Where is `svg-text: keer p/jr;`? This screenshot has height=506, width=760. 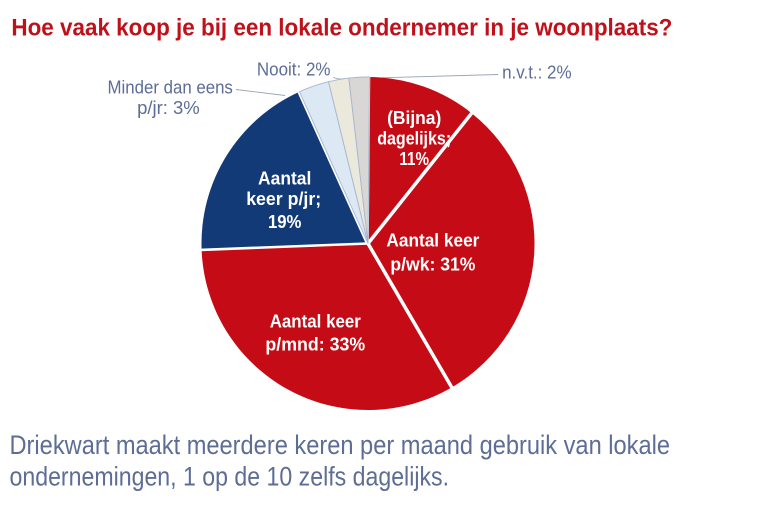 svg-text: keer p/jr; is located at coordinates (283, 199).